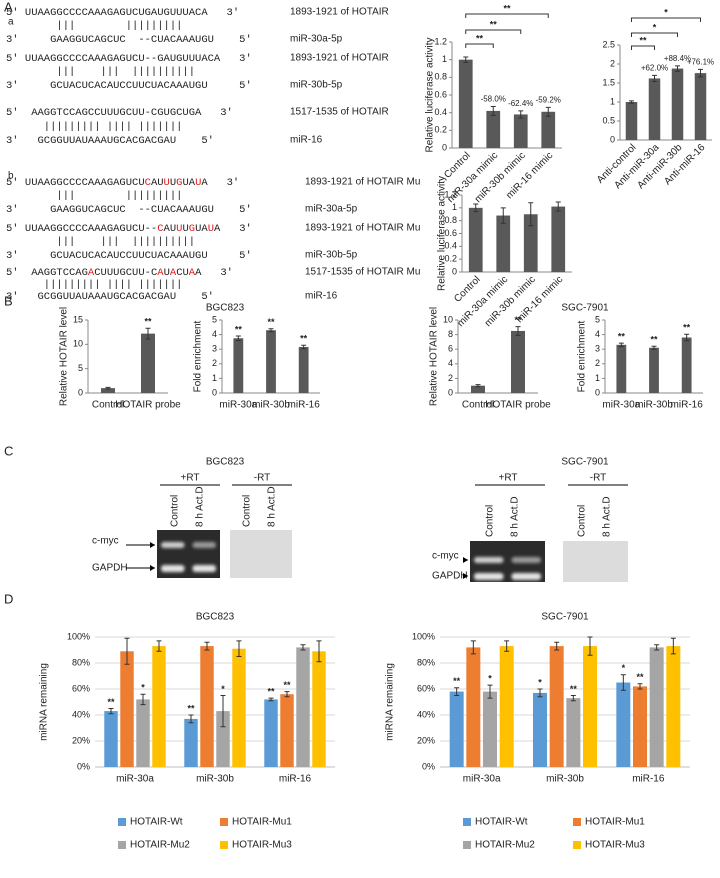 This screenshot has height=878, width=720. What do you see at coordinates (450, 220) in the screenshot?
I see `y-tick-label: 0.8` at bounding box center [450, 220].